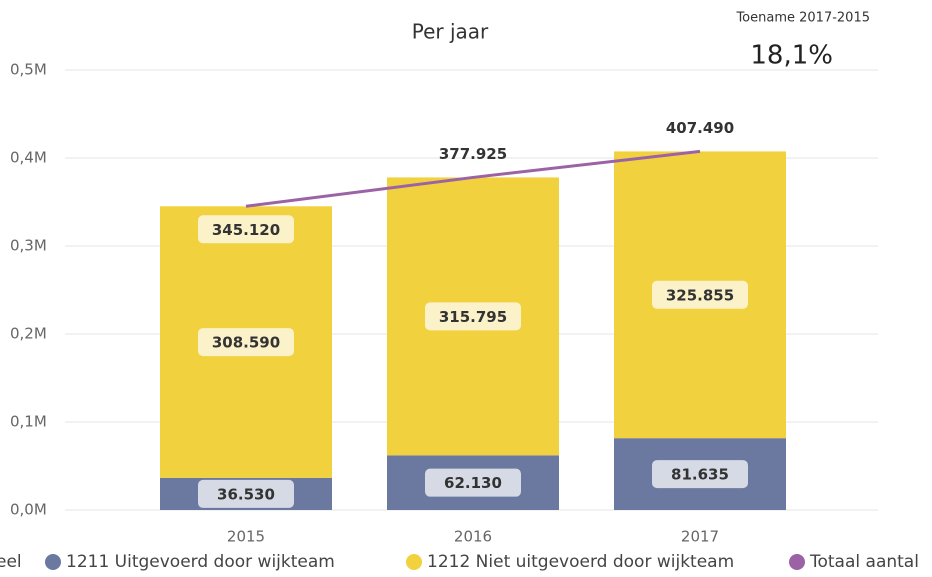  What do you see at coordinates (28, 158) in the screenshot?
I see `y-tick-label: 0,4M` at bounding box center [28, 158].